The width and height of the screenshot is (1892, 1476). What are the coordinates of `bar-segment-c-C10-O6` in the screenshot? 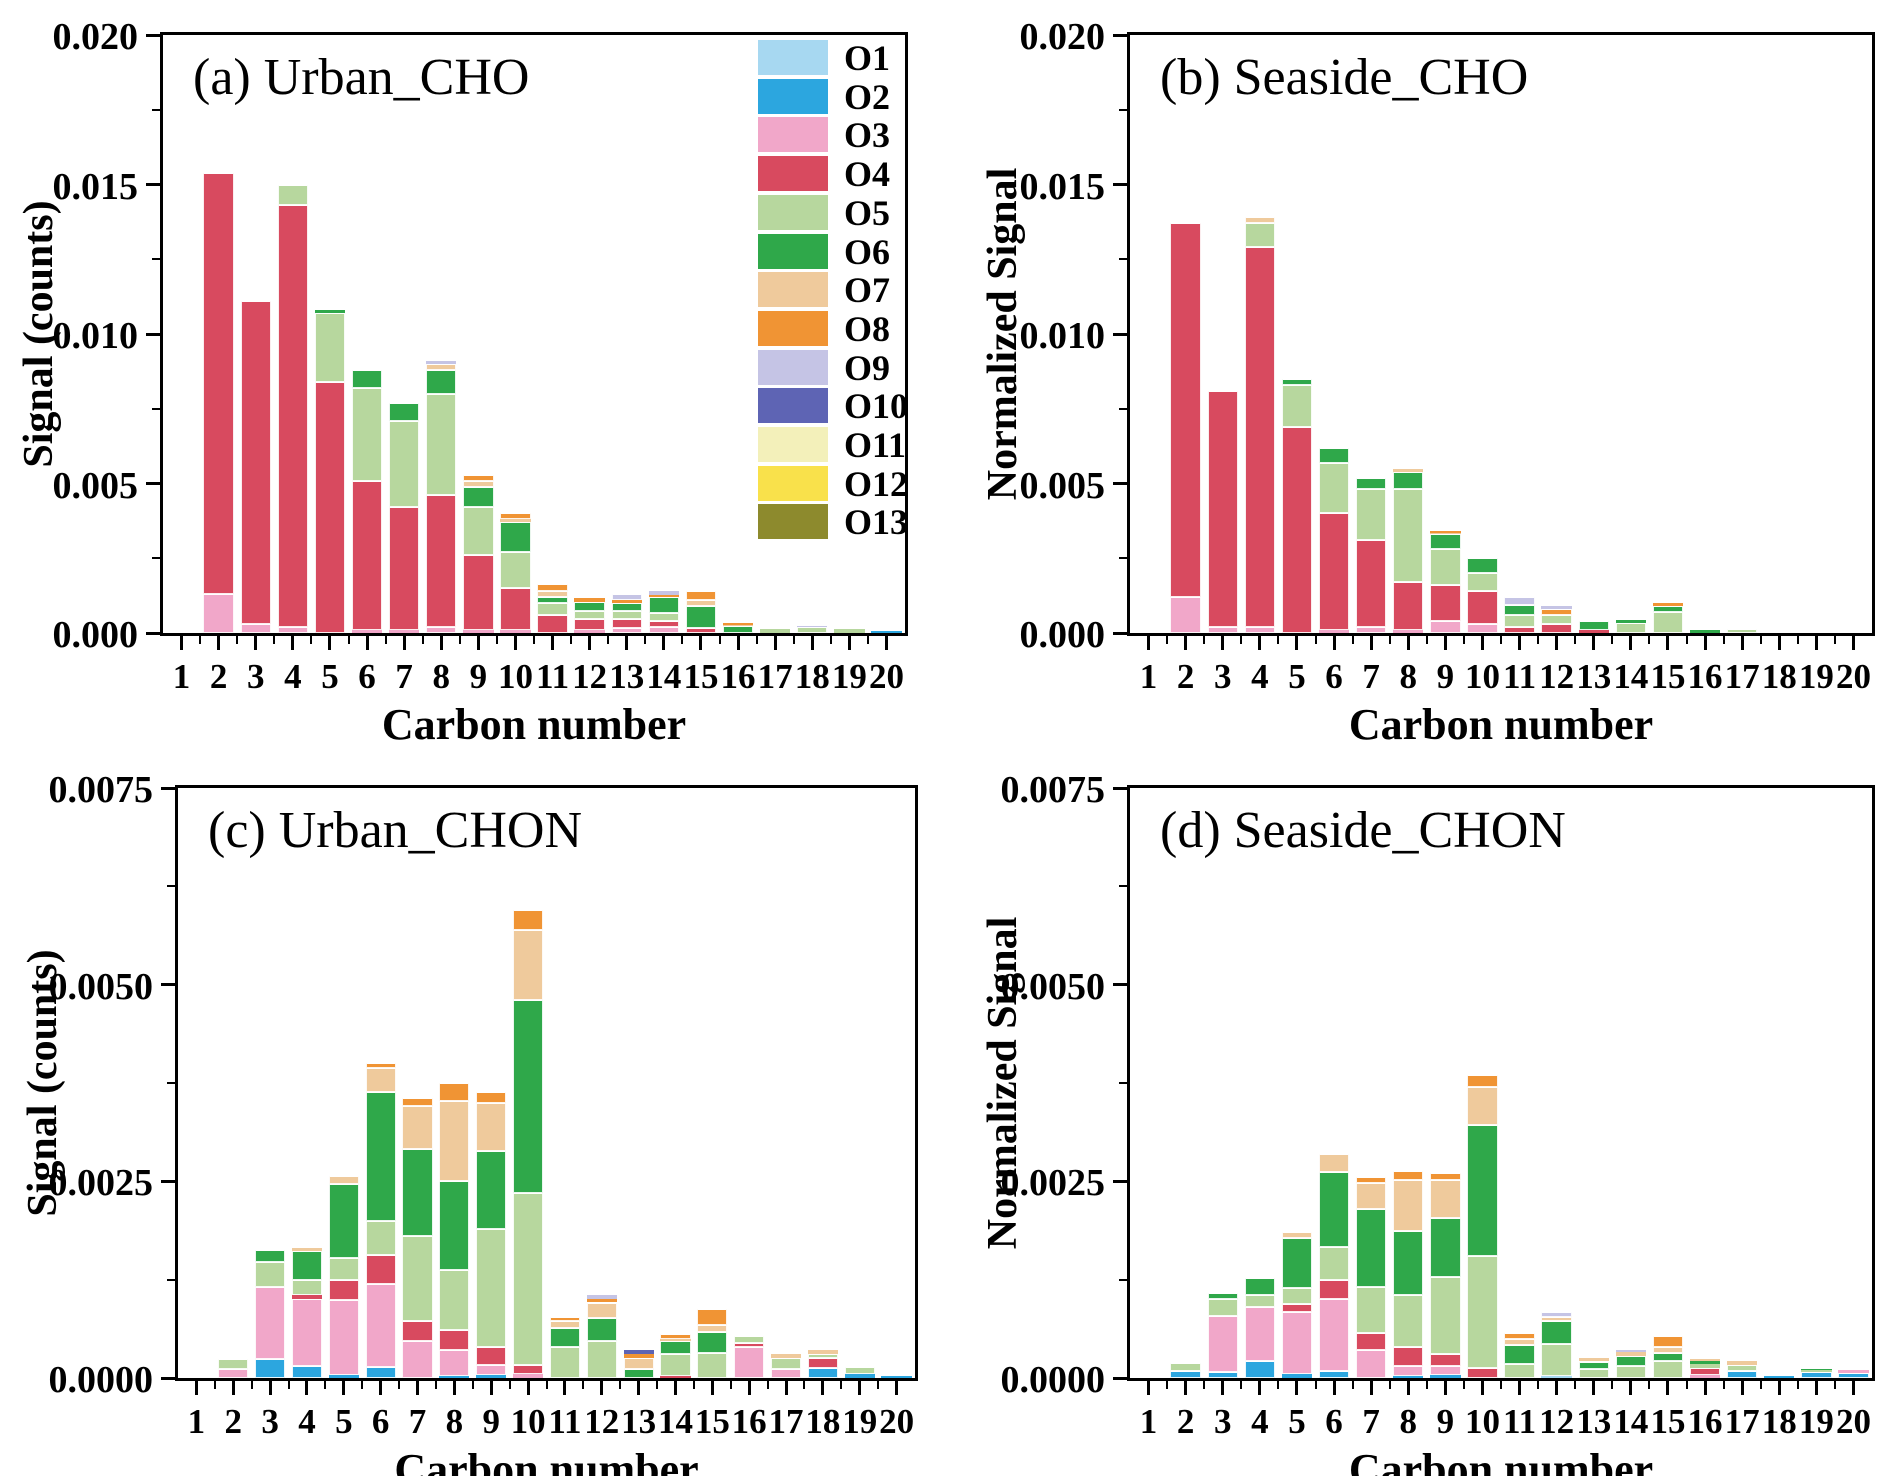 It's located at (528, 1097).